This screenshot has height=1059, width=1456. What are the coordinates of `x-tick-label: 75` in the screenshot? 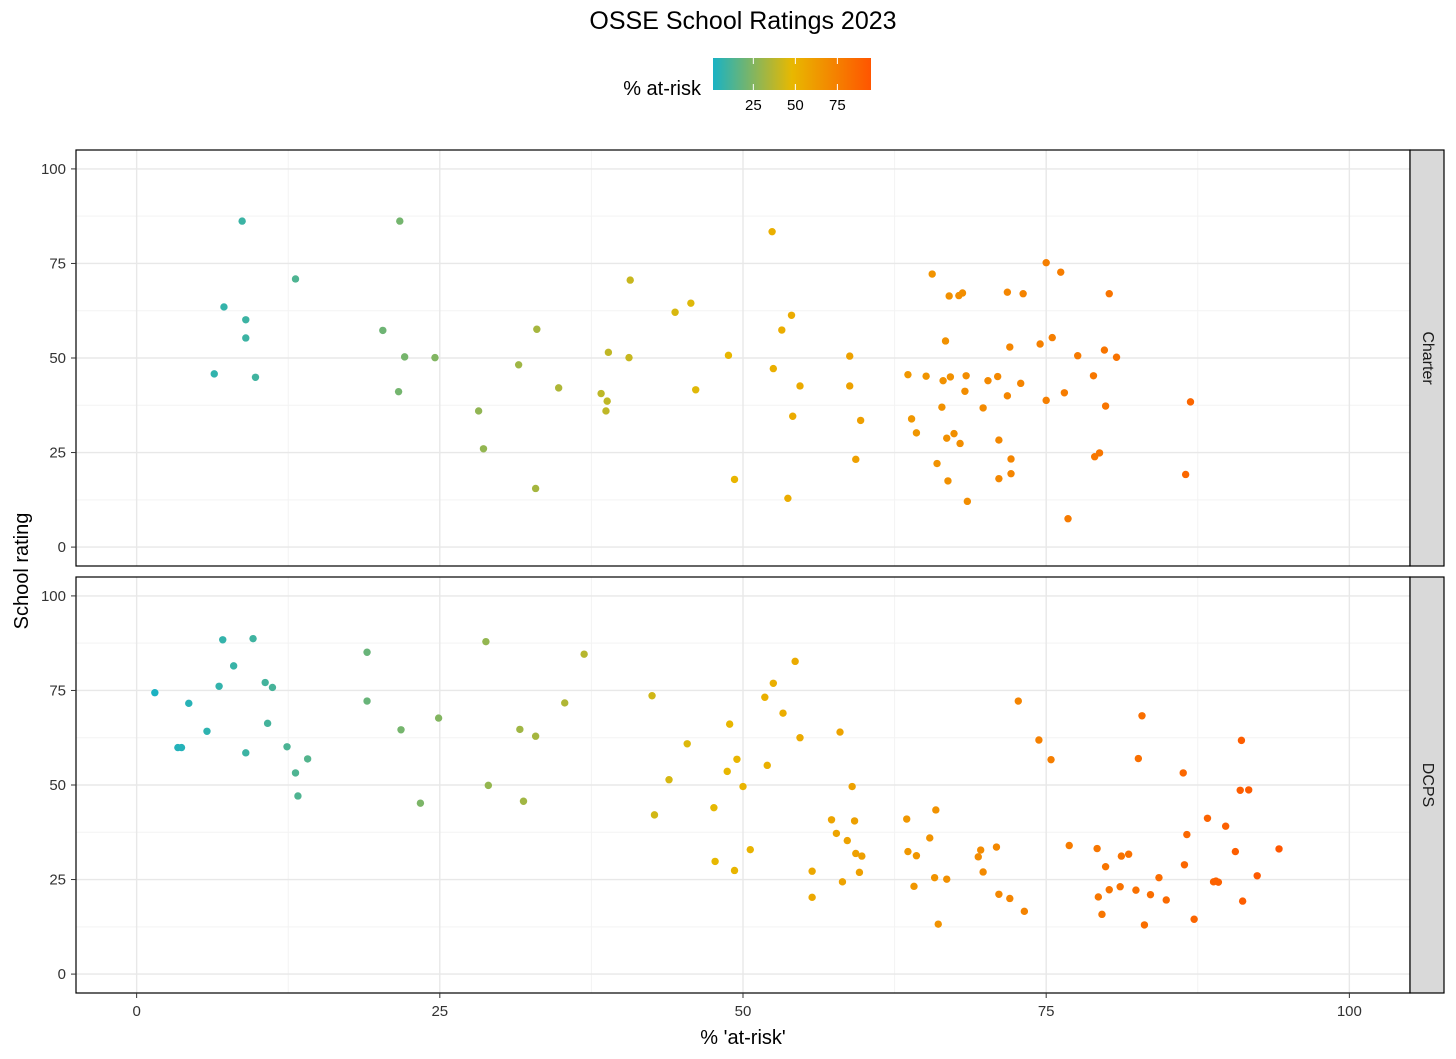 It's located at (1046, 1011).